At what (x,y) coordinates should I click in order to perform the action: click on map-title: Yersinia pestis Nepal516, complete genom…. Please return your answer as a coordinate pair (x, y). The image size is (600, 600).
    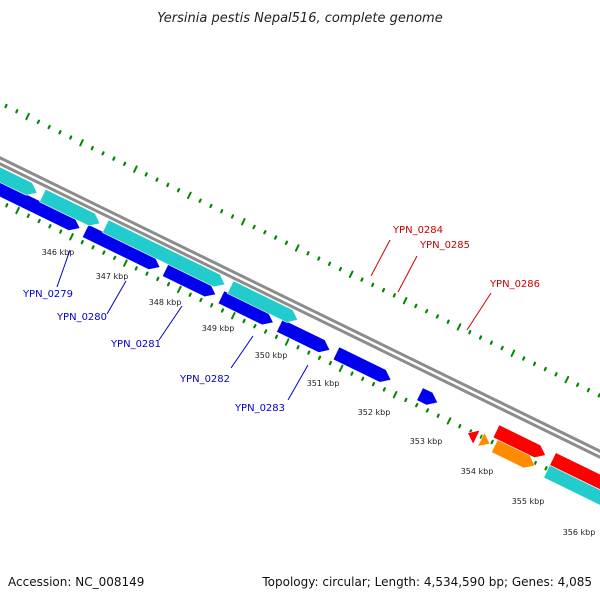
    Looking at the image, I should click on (299, 18).